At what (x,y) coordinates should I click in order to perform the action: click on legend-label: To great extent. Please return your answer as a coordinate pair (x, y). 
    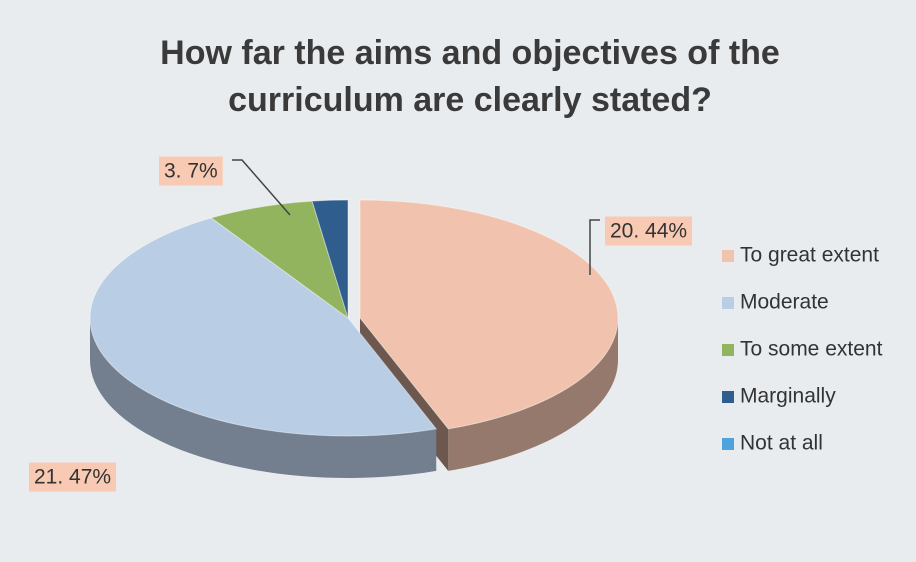
    Looking at the image, I should click on (809, 255).